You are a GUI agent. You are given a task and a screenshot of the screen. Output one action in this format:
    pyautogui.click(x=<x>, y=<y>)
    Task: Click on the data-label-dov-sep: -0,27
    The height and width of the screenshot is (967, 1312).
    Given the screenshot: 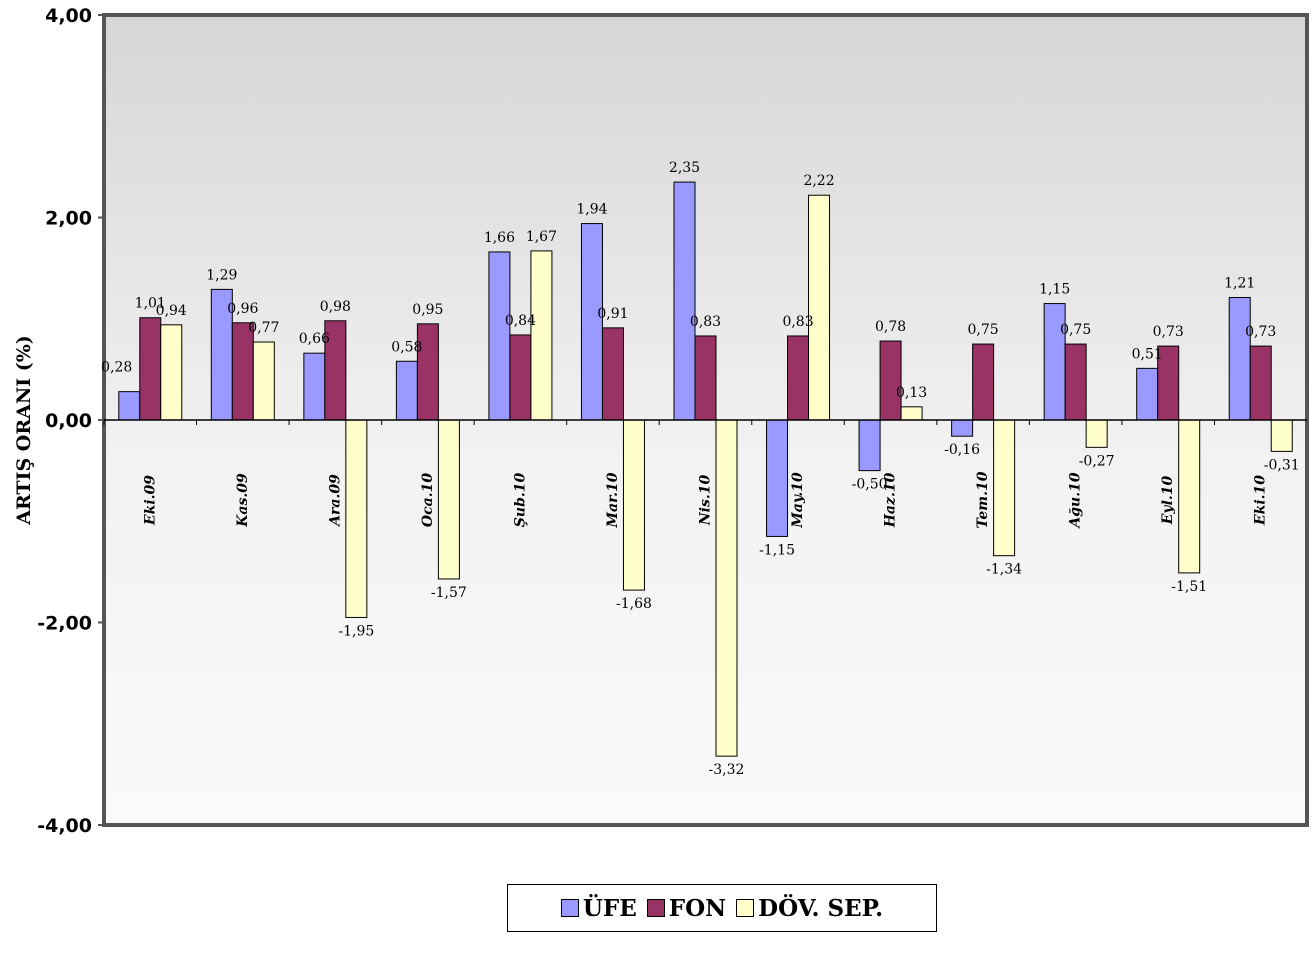 What is the action you would take?
    pyautogui.click(x=1097, y=461)
    